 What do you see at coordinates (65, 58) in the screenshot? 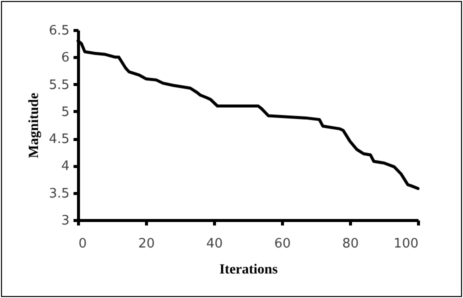
I see `y-tick-label: 6` at bounding box center [65, 58].